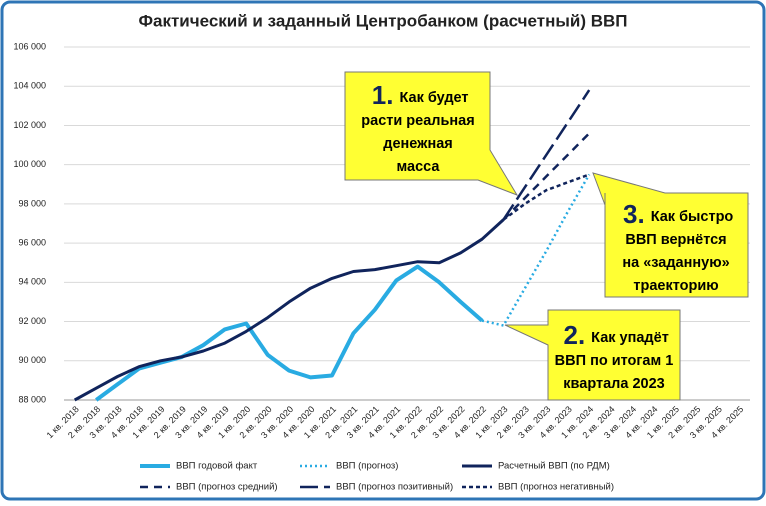 The image size is (766, 506). What do you see at coordinates (32, 203) in the screenshot?
I see `y-tick-label: 98 000` at bounding box center [32, 203].